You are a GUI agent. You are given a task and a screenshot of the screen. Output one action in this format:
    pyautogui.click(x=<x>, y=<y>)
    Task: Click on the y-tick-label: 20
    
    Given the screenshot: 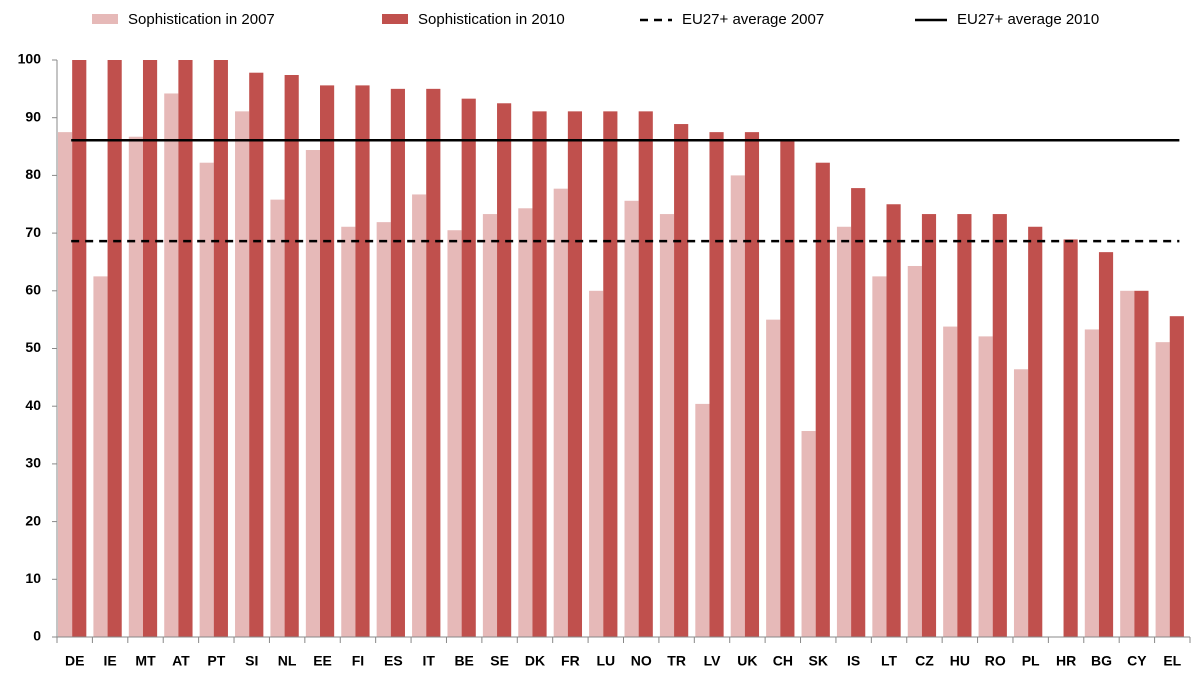 What is the action you would take?
    pyautogui.click(x=33, y=520)
    